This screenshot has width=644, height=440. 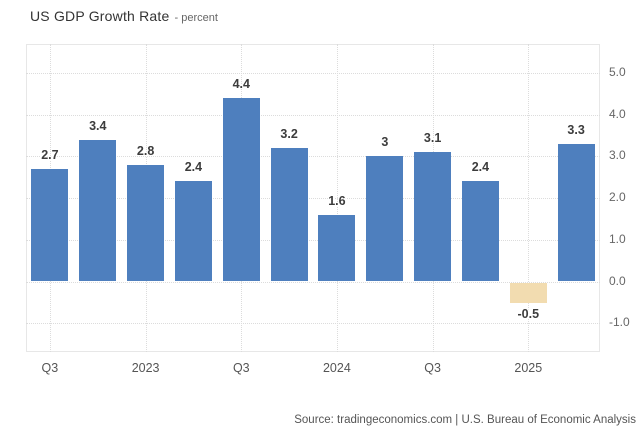 What do you see at coordinates (145, 368) in the screenshot?
I see `x-axis-tick-label: 2023` at bounding box center [145, 368].